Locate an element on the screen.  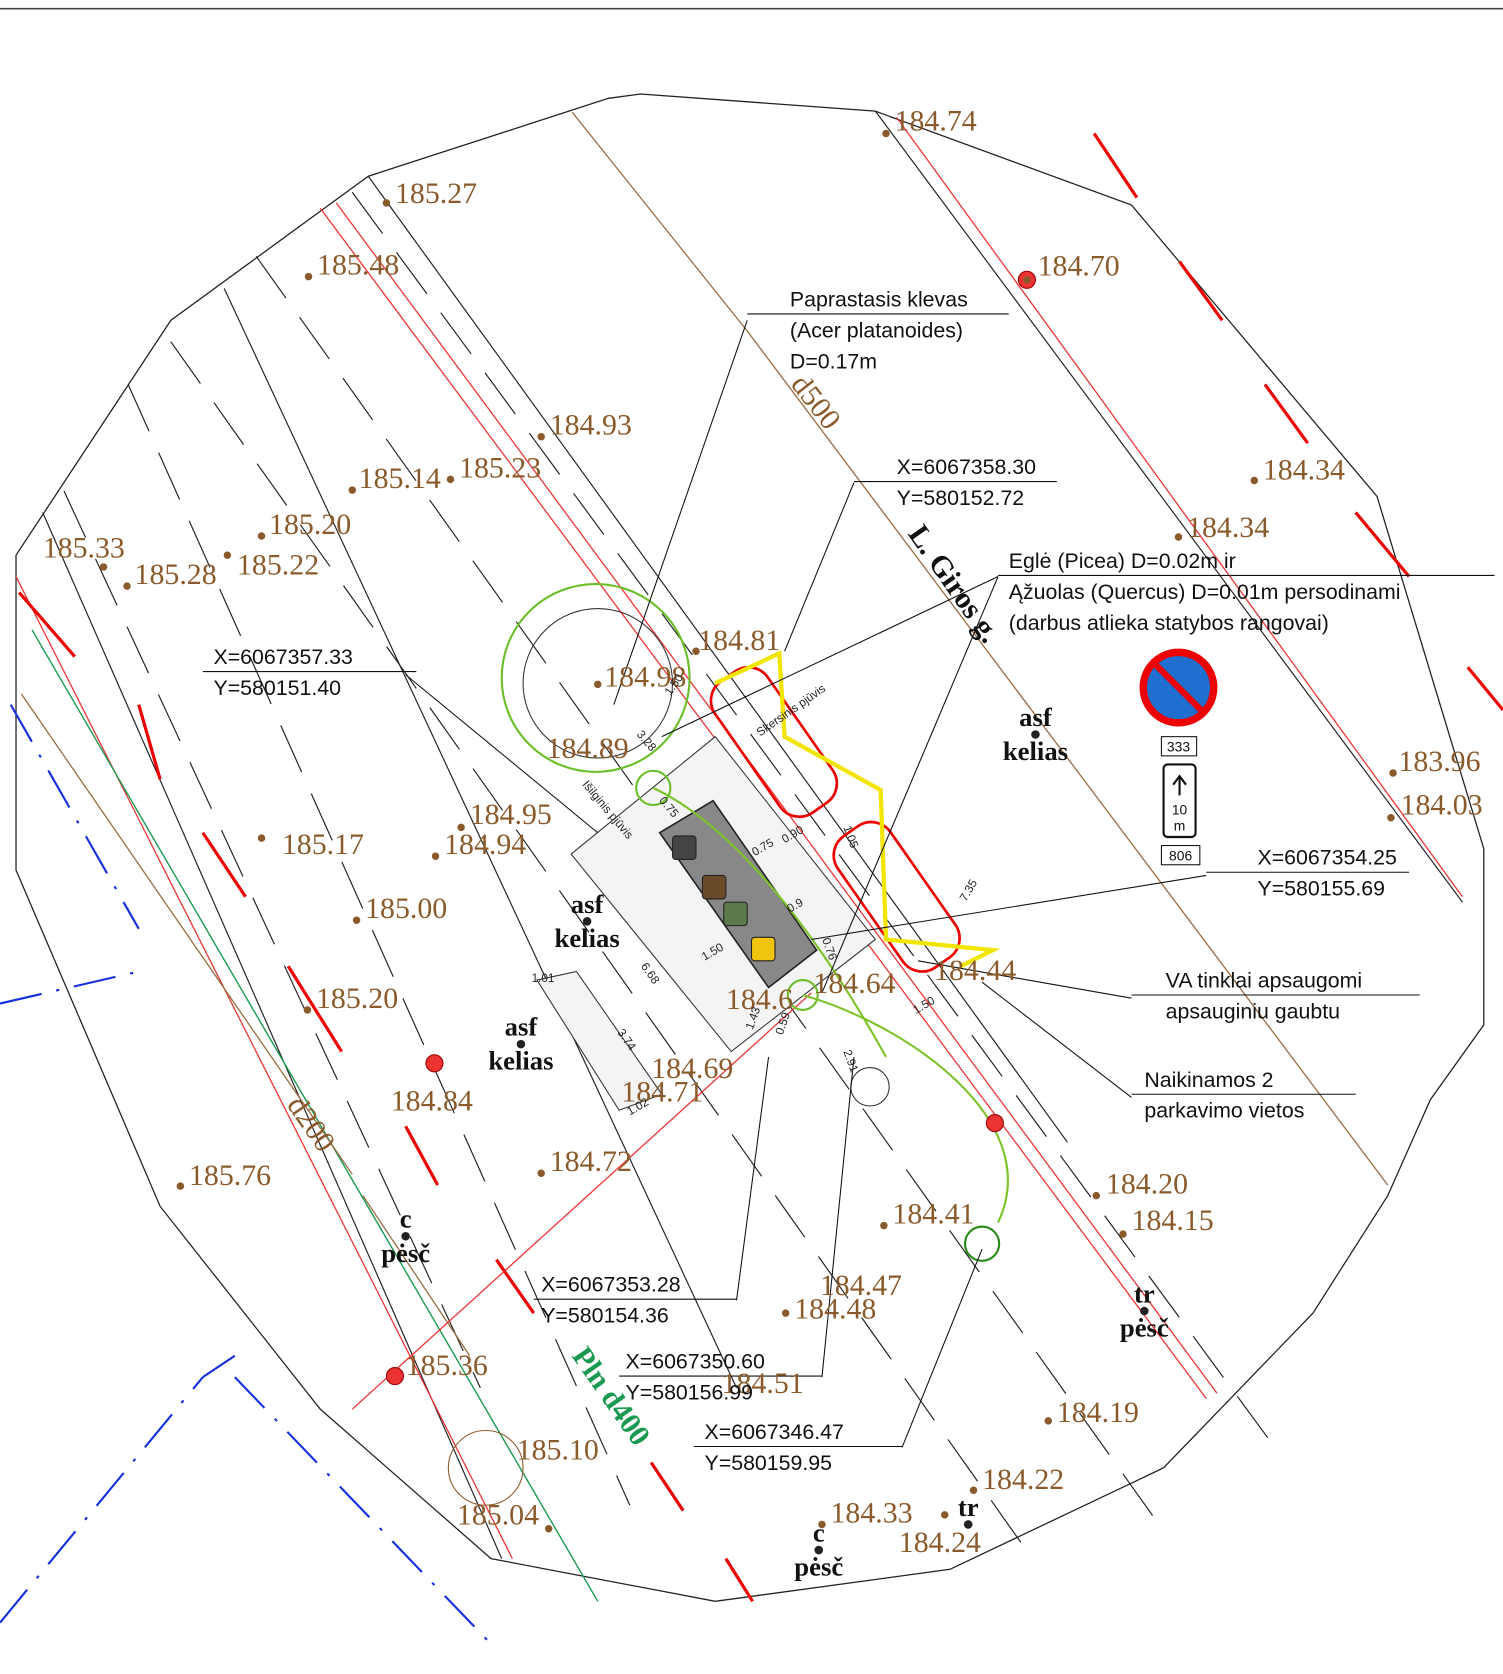
well is located at coordinates (485, 1467).